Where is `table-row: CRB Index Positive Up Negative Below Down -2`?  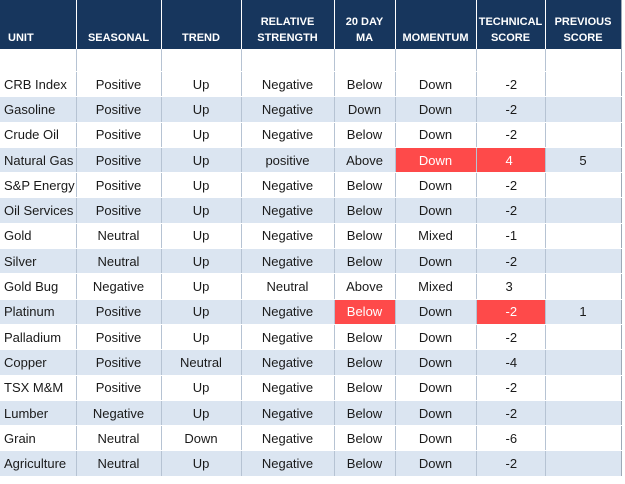 table-row: CRB Index Positive Up Negative Below Down -2 is located at coordinates (310, 84).